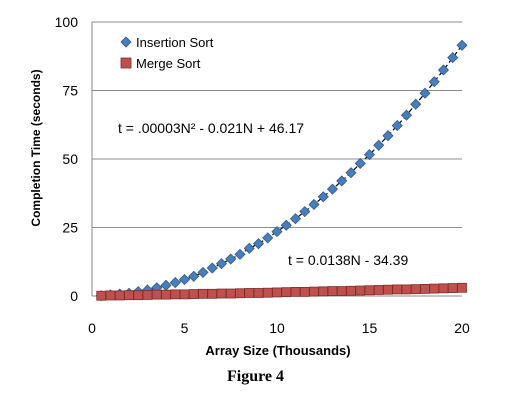 The width and height of the screenshot is (511, 403). Describe the element at coordinates (348, 260) in the screenshot. I see `trendline-label-merge: t = 0.0138N - 34.39` at that location.